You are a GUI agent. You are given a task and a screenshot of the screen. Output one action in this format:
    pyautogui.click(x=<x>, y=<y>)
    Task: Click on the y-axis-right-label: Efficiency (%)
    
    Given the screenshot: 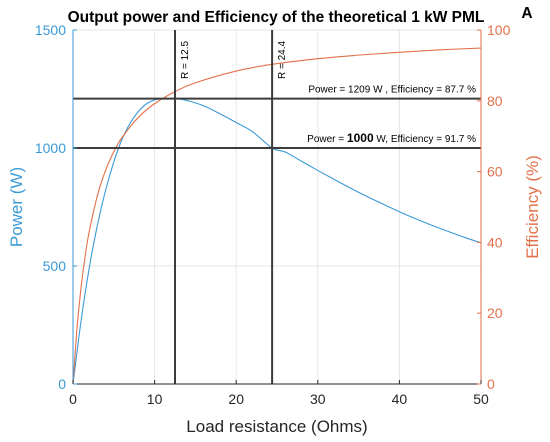 What is the action you would take?
    pyautogui.click(x=532, y=207)
    